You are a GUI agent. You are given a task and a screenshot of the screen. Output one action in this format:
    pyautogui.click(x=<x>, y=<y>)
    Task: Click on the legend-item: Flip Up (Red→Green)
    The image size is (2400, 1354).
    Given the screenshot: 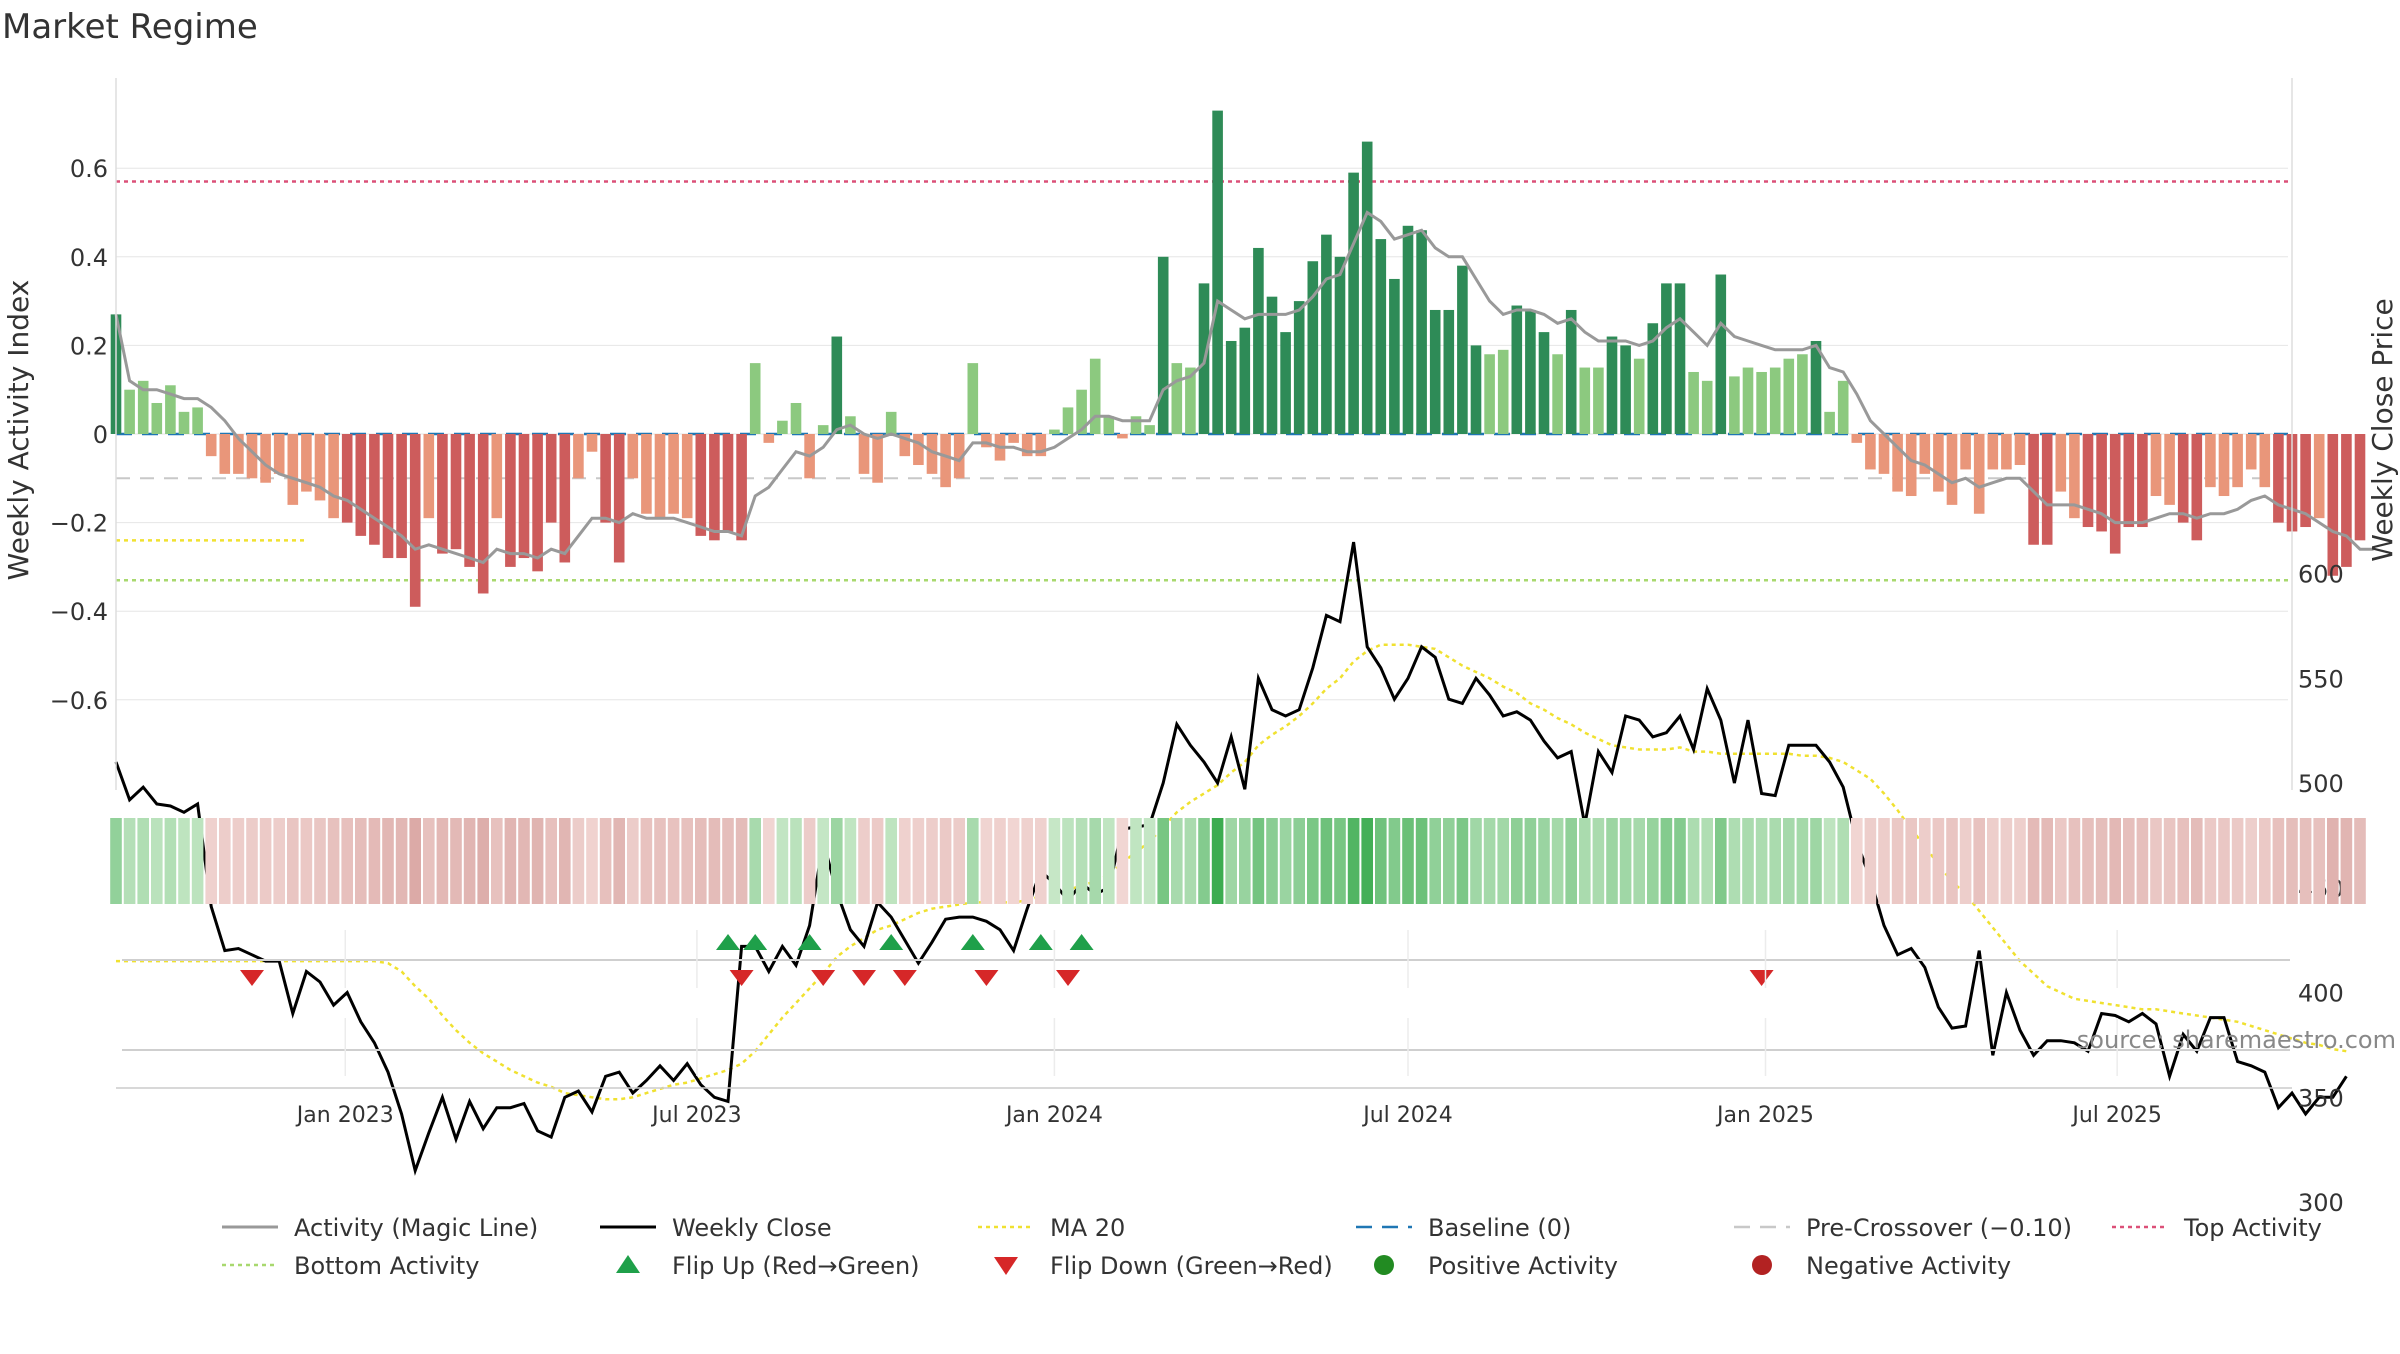 What is the action you would take?
    pyautogui.click(x=768, y=1266)
    